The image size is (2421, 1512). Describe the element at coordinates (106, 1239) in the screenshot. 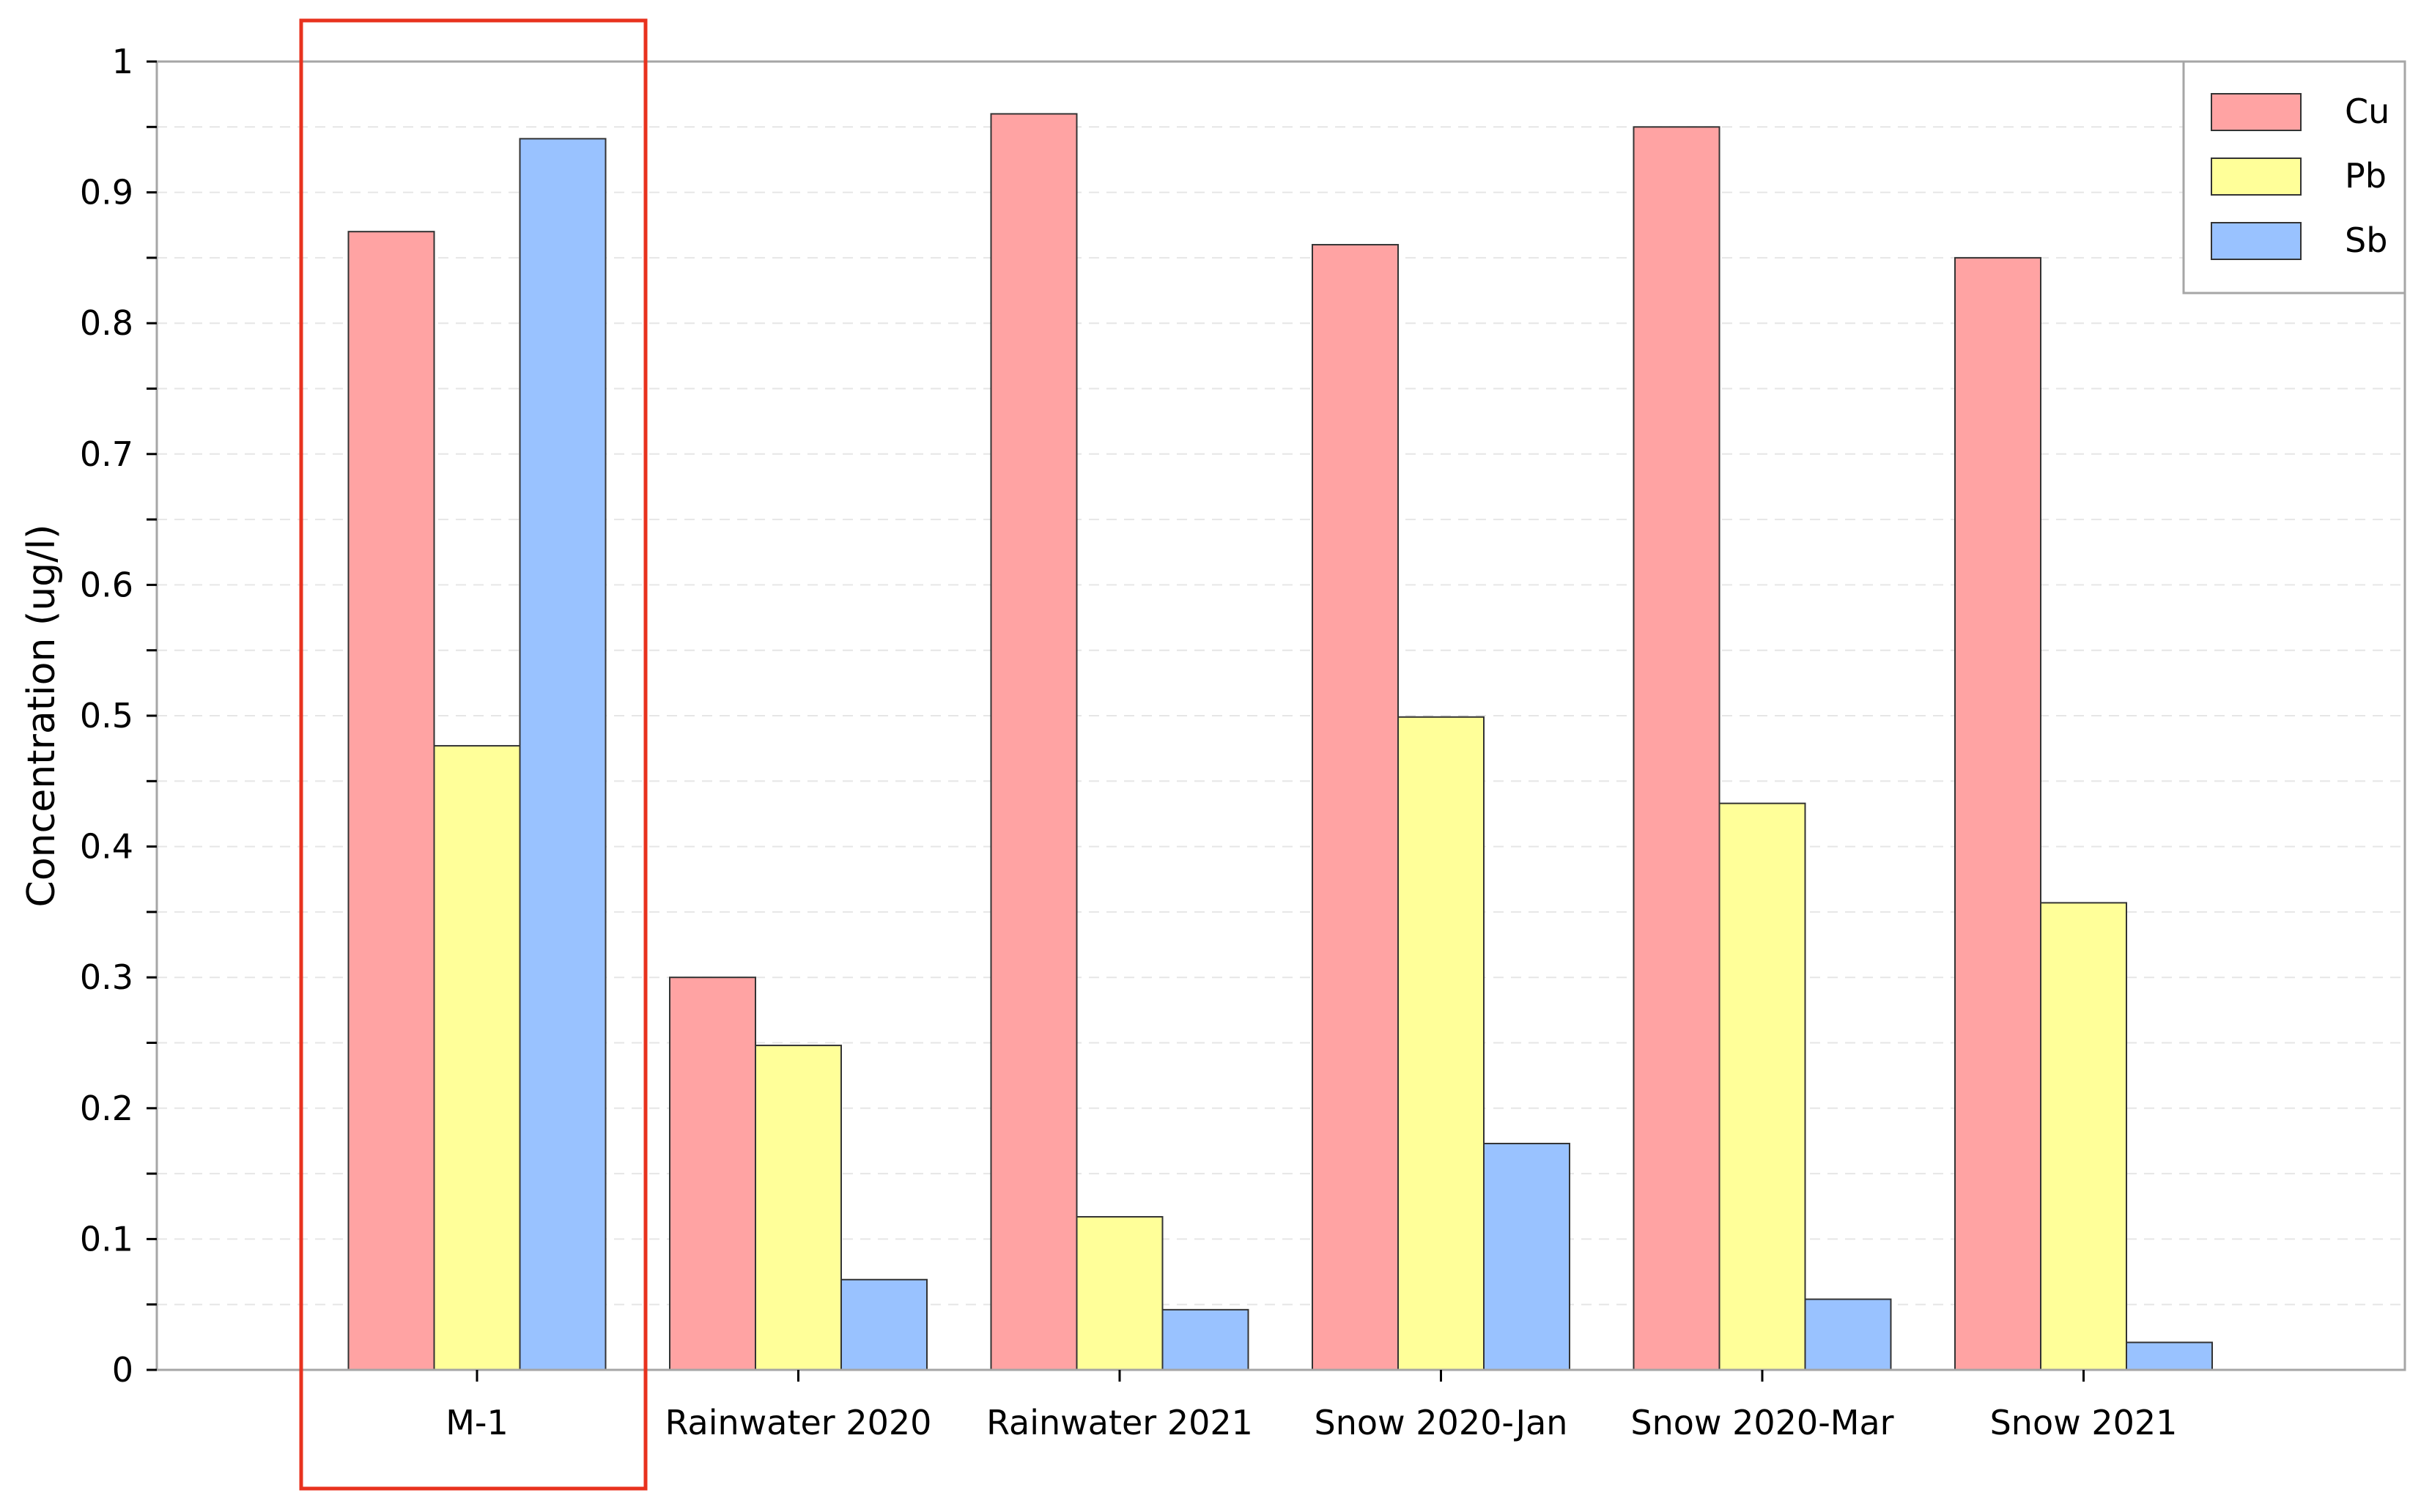

I see `y-tick-label: 0.1` at that location.